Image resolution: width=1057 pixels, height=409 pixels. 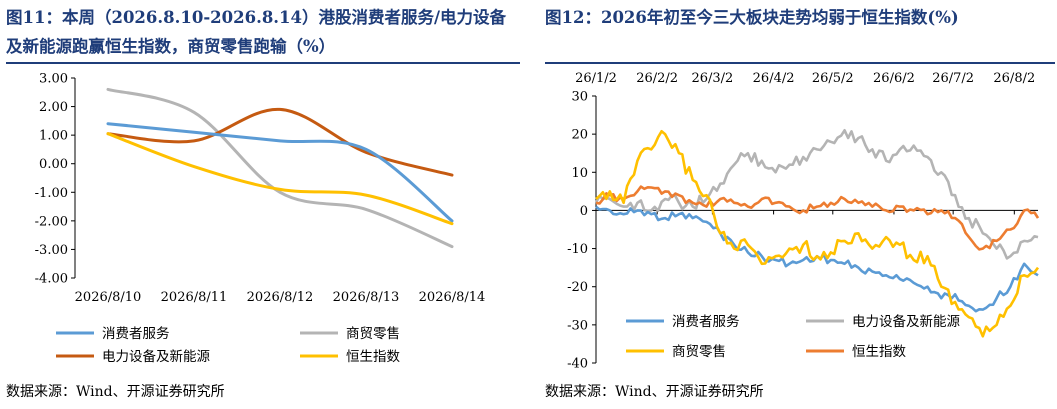 I want to click on left-legend-retail-label: 商贸零售, so click(x=373, y=334).